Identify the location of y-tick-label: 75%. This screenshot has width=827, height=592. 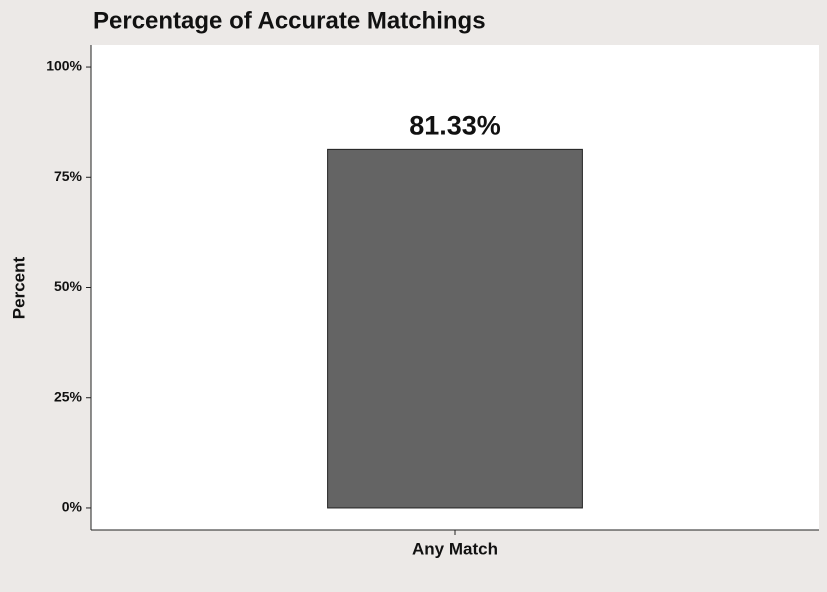
(68, 176).